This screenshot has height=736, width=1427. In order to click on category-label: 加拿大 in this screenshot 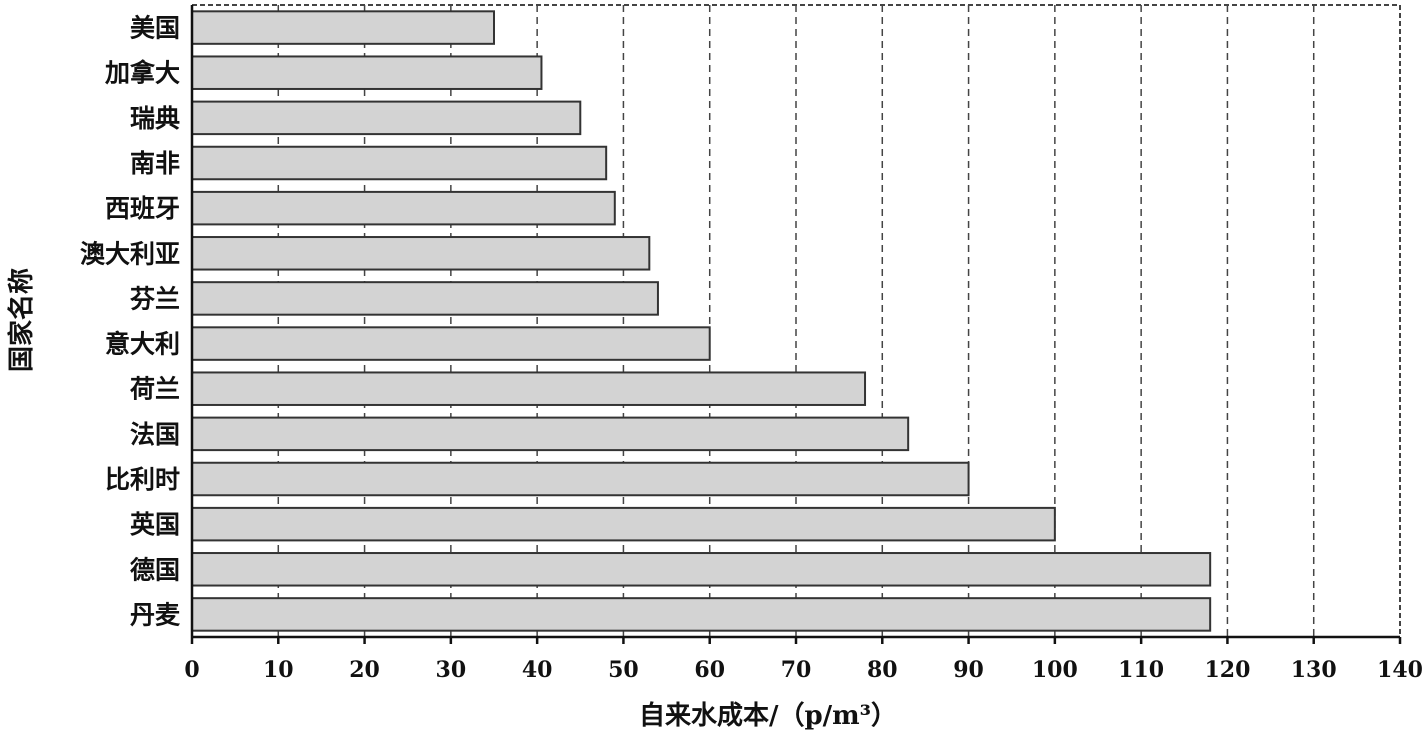, I will do `click(142, 73)`.